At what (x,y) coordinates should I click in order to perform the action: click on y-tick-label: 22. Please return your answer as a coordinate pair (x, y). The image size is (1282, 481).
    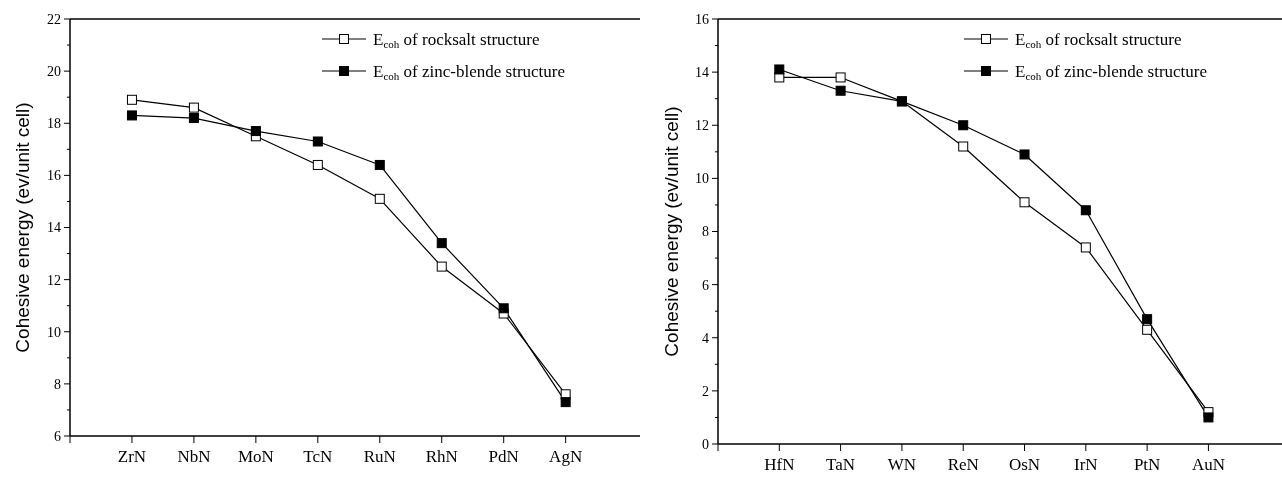
    Looking at the image, I should click on (54, 19).